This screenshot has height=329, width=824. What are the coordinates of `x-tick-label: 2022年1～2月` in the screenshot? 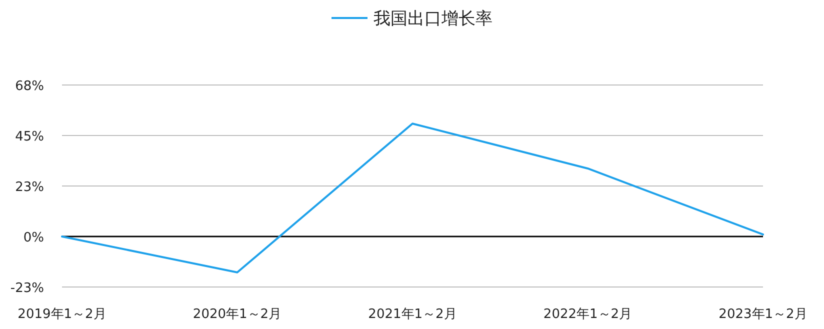 It's located at (587, 314).